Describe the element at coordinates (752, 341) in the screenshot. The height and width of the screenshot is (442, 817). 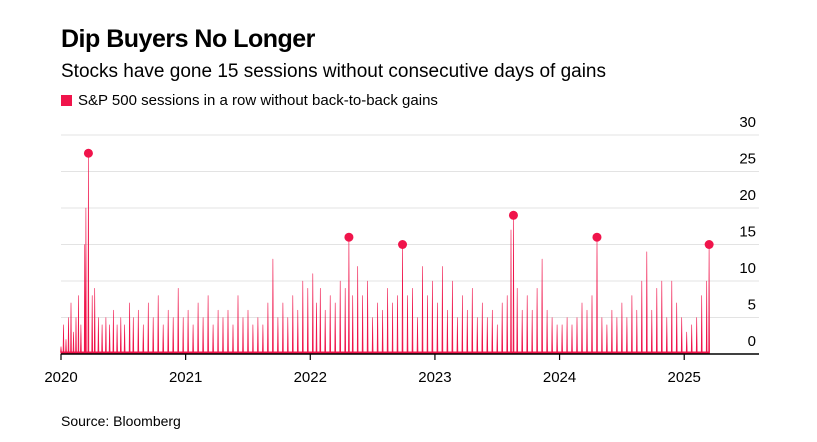
I see `y-tick-label: 0` at that location.